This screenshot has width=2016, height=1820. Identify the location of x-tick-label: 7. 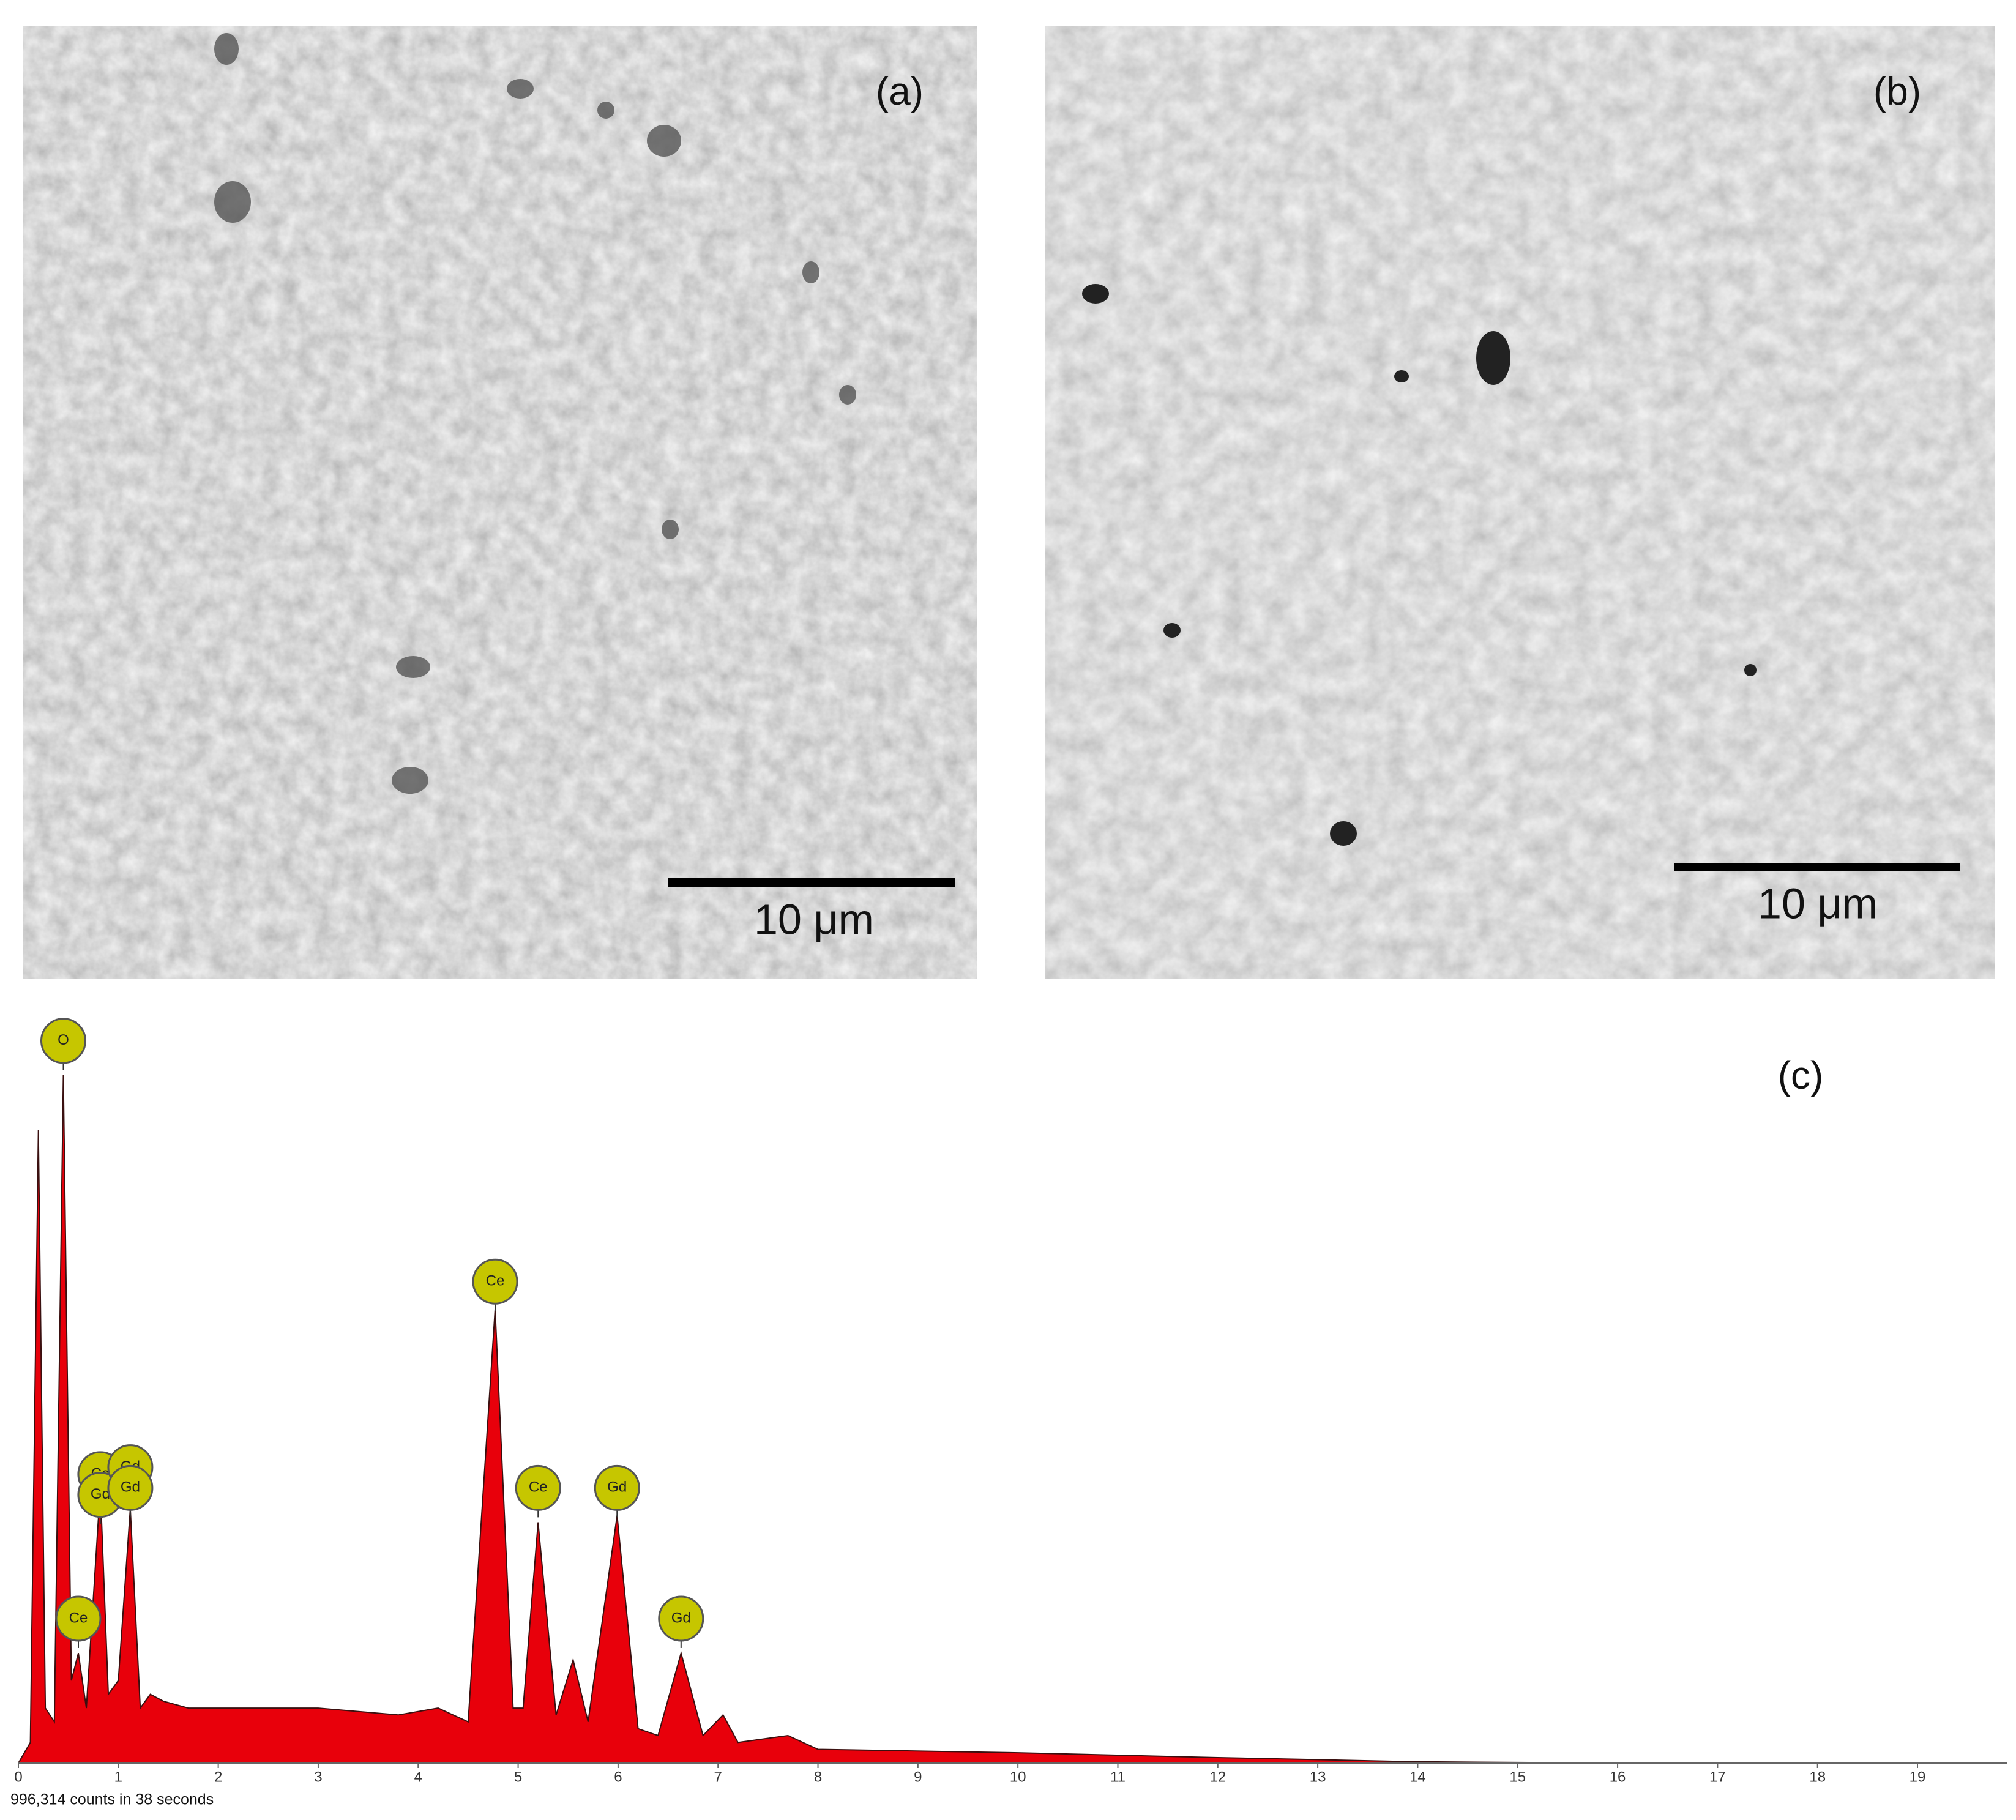
(718, 1777).